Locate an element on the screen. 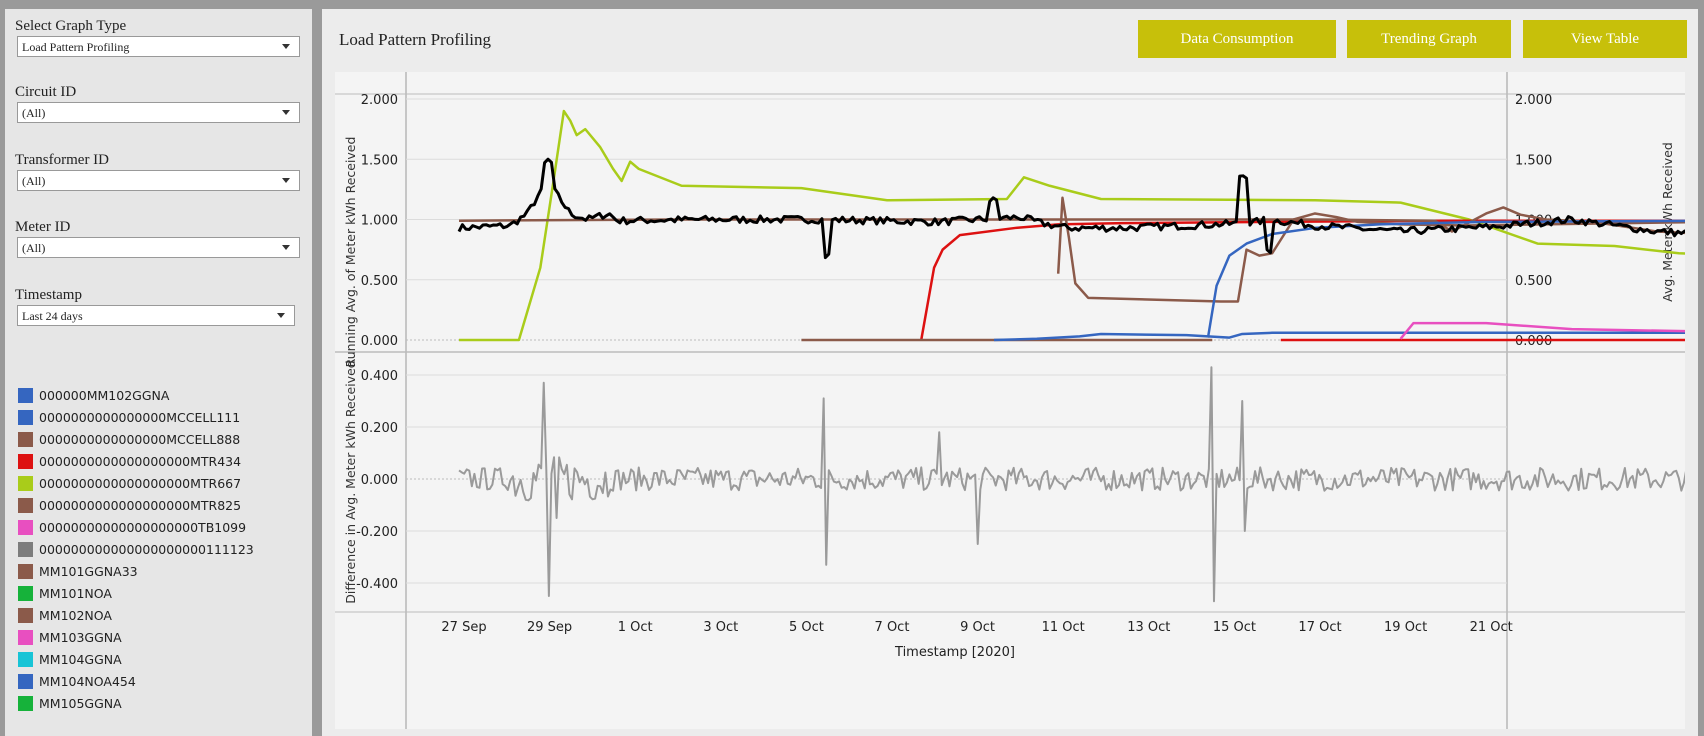  y-tick-label: 0.500 is located at coordinates (379, 281).